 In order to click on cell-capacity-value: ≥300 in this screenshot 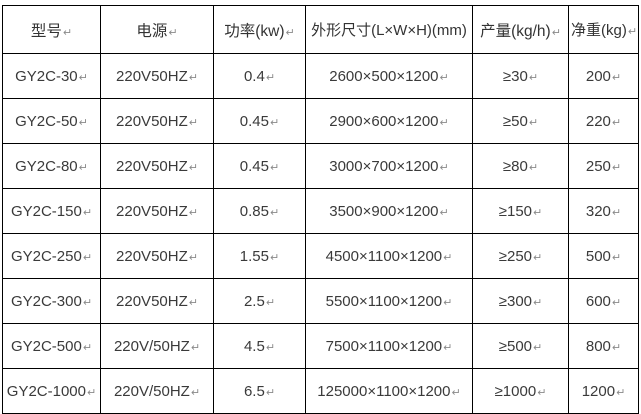, I will do `click(515, 301)`.